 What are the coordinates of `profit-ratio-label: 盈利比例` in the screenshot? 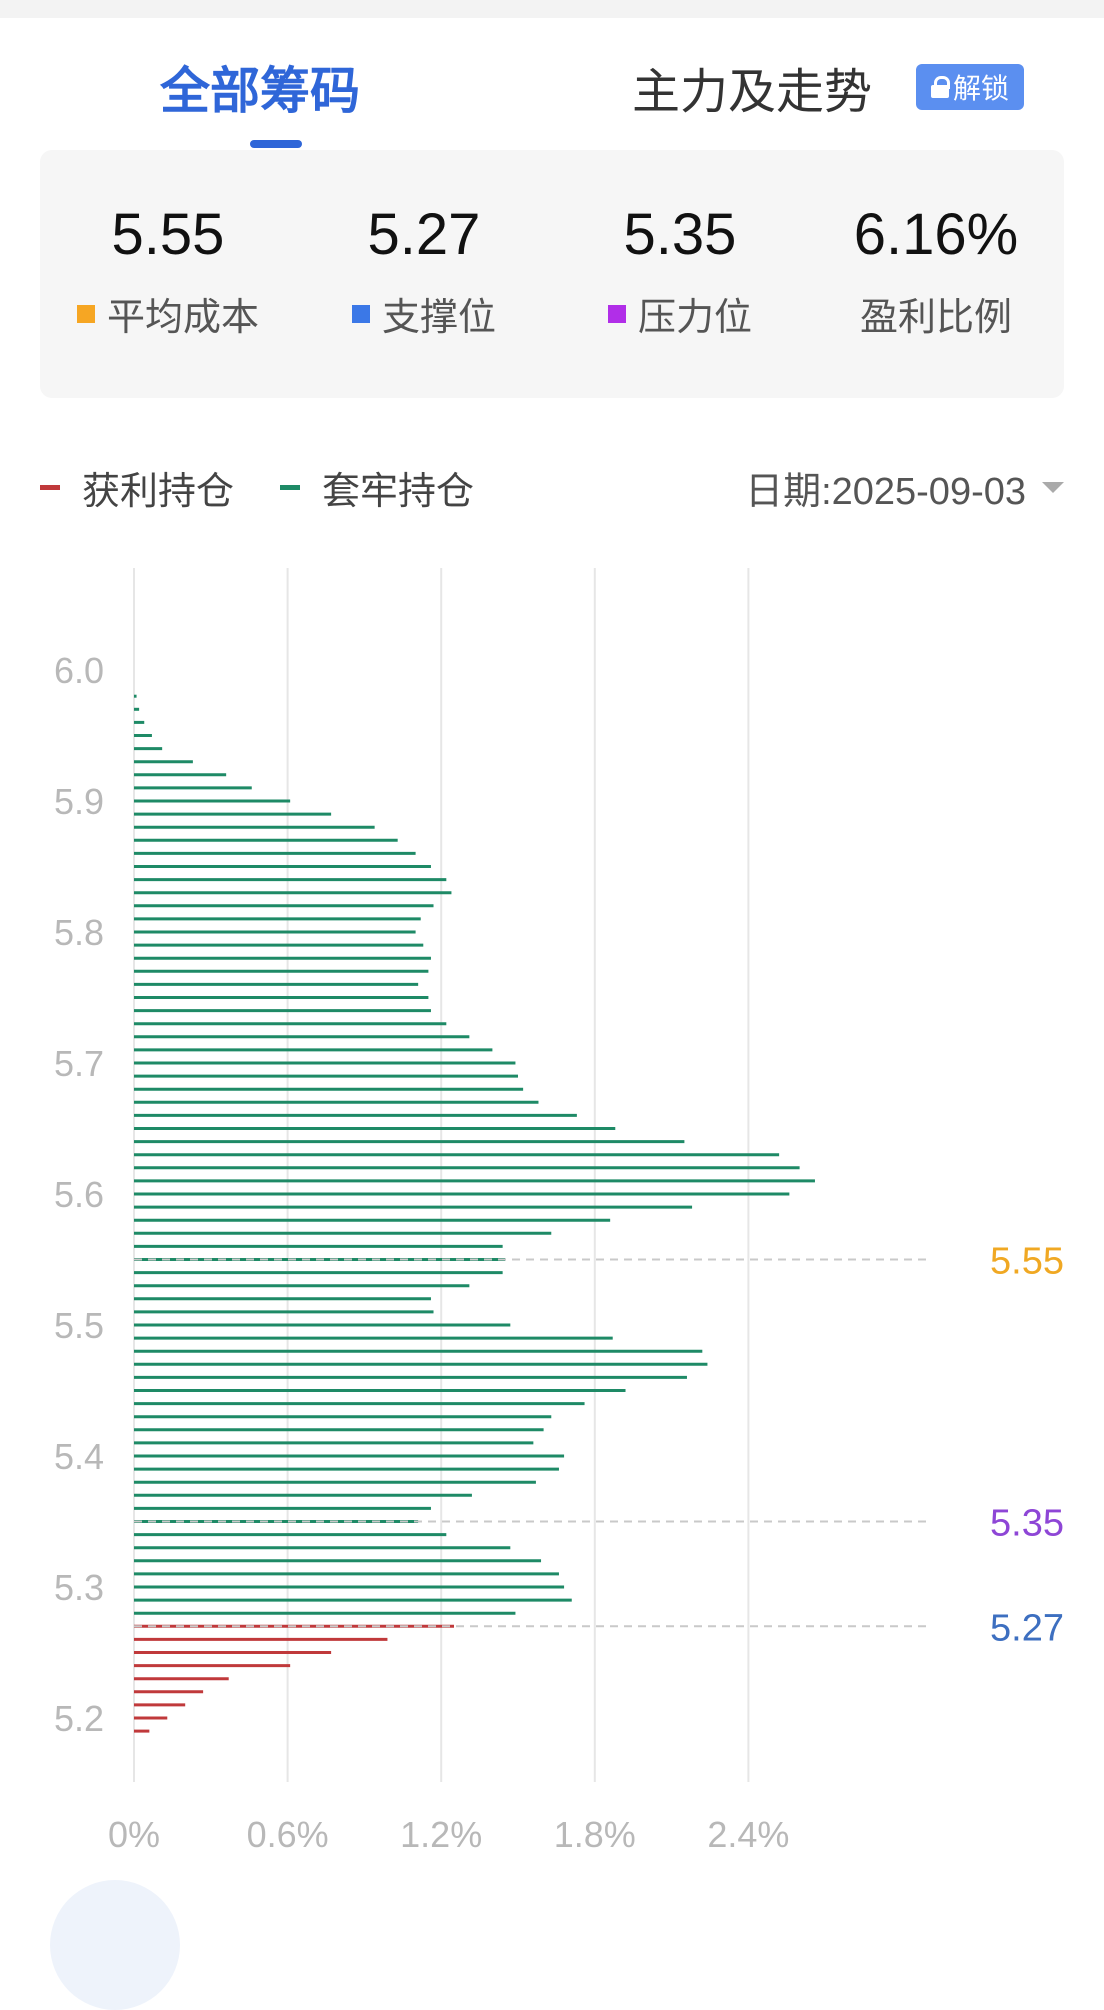 It's located at (935, 318).